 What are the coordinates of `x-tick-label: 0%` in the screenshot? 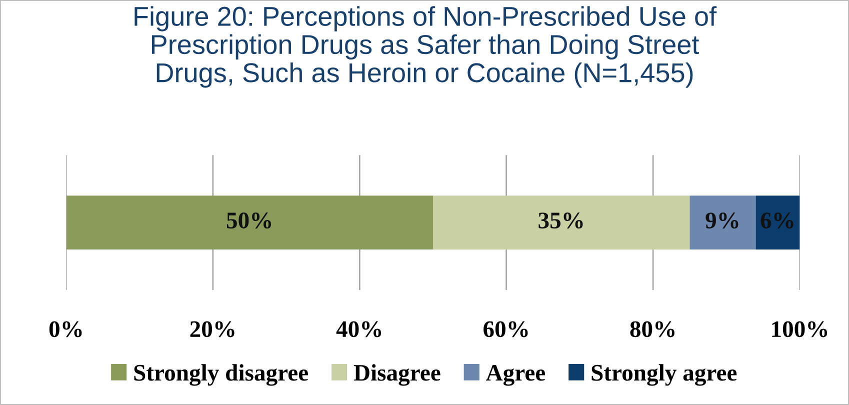 It's located at (65, 329).